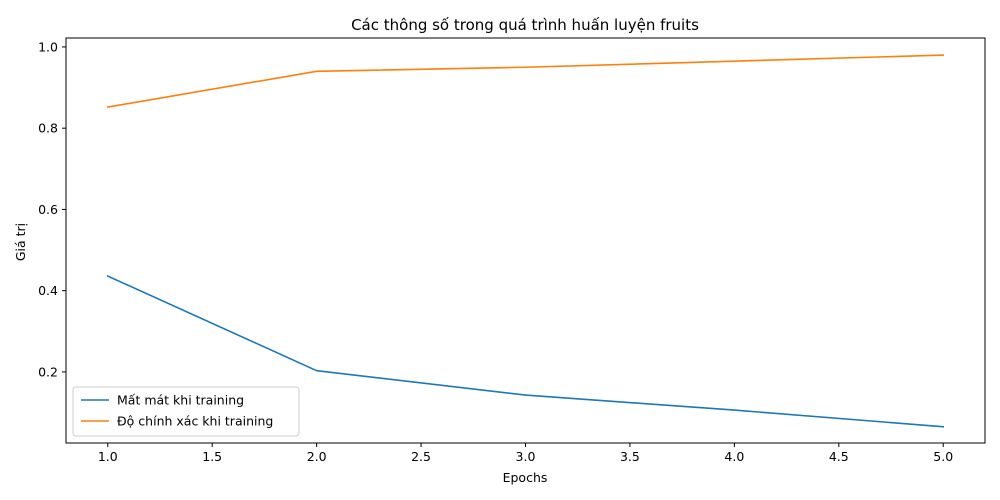 Image resolution: width=1000 pixels, height=500 pixels. Describe the element at coordinates (525, 477) in the screenshot. I see `x-axis-label: Epochs` at that location.